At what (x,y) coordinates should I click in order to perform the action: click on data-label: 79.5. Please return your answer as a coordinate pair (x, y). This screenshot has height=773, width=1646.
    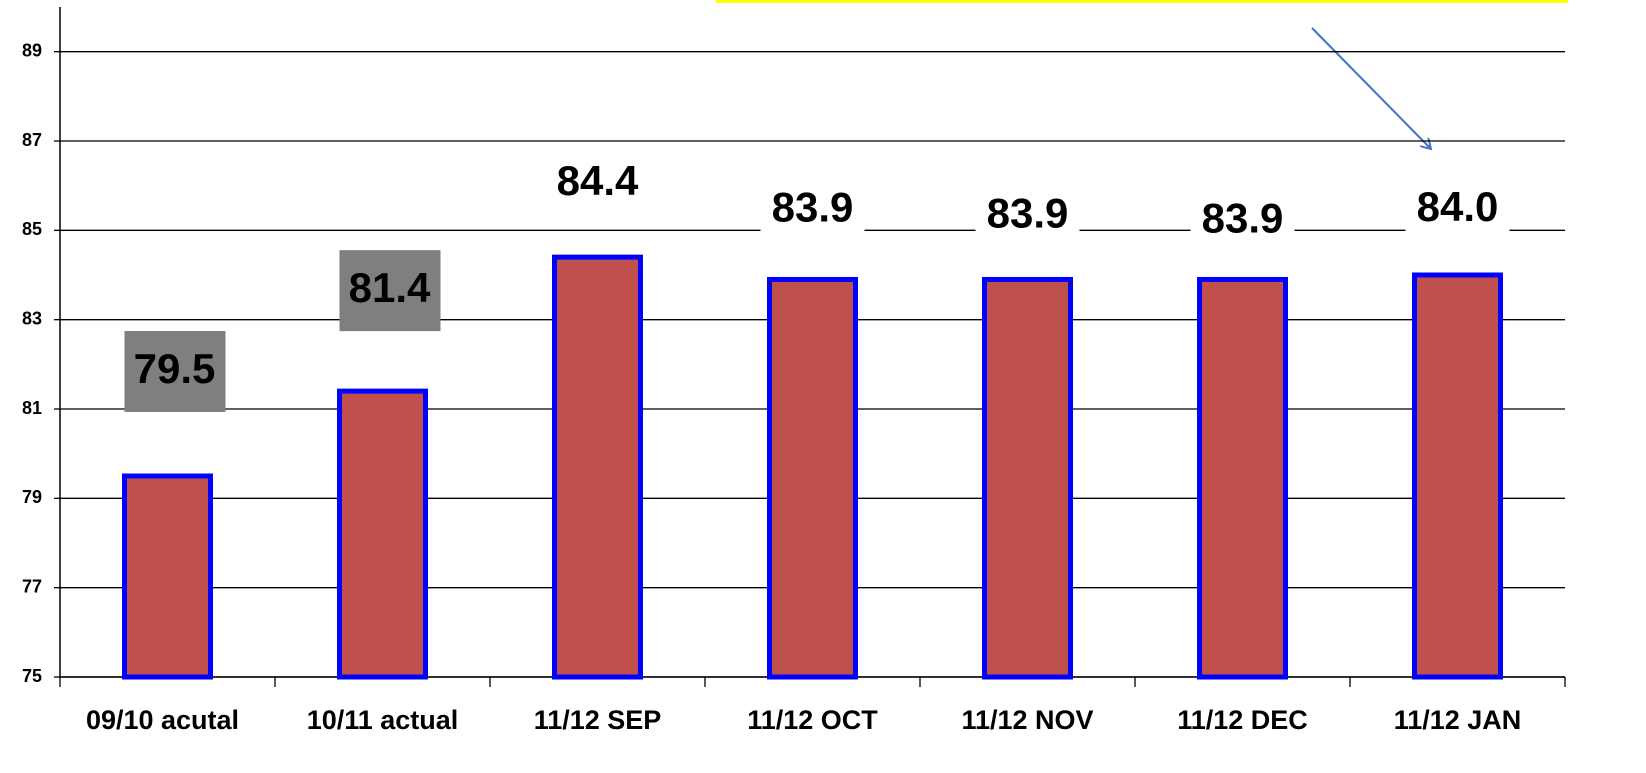
    Looking at the image, I should click on (175, 368).